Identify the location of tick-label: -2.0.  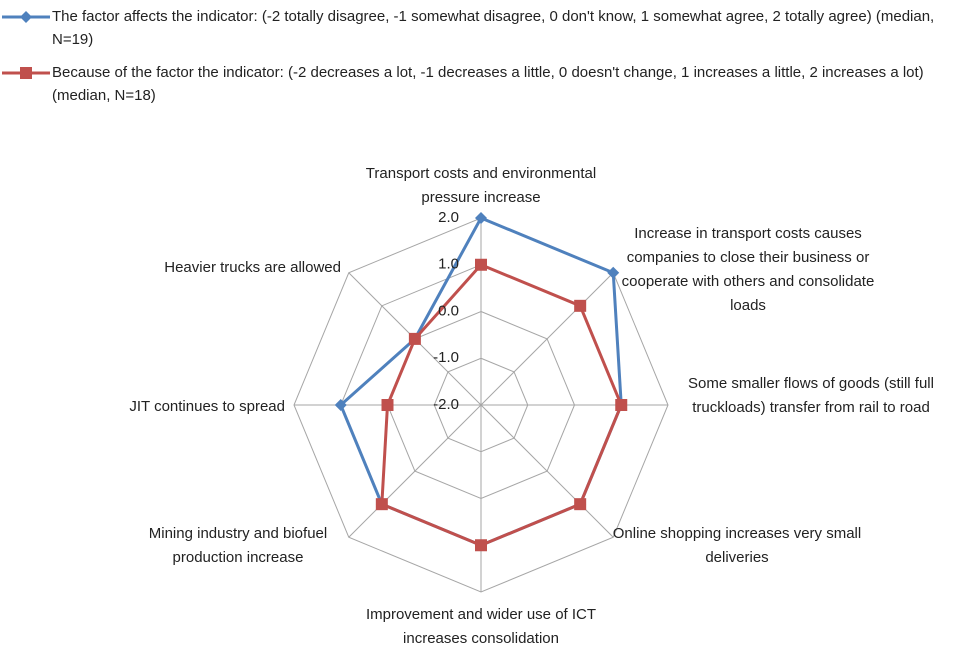
(446, 404).